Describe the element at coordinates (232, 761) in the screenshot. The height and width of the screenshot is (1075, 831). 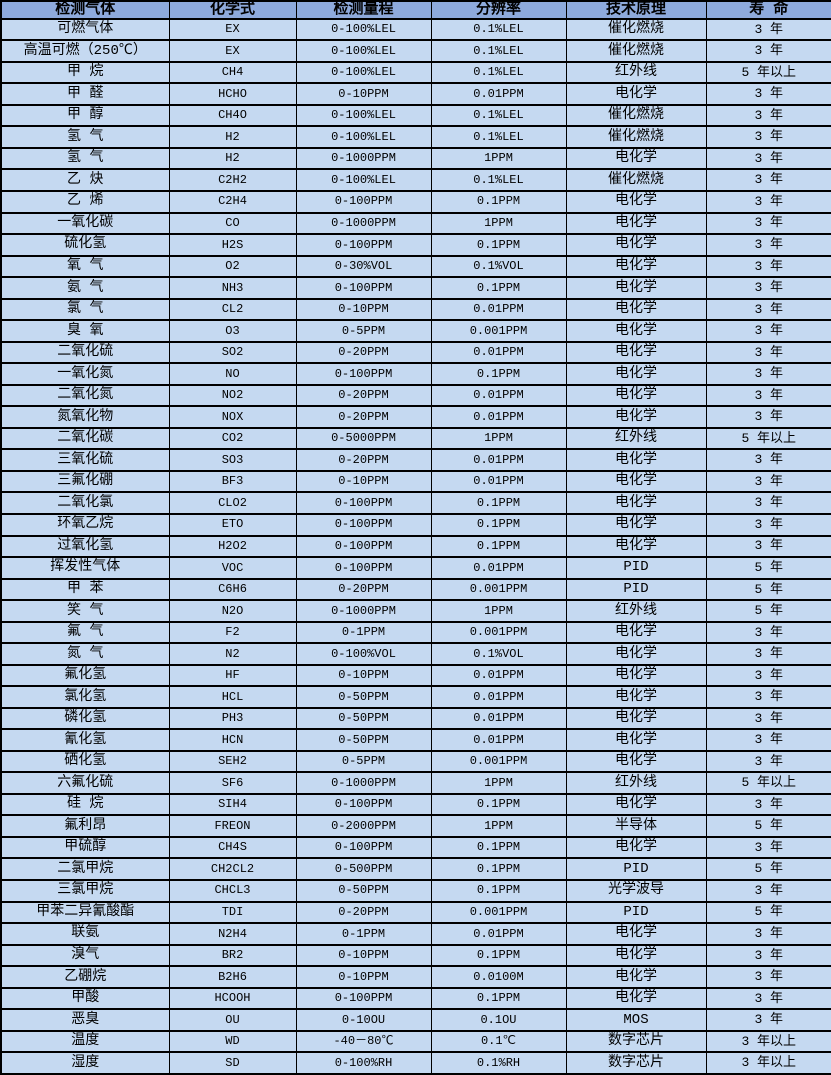
I see `cell-formula: SEH2` at that location.